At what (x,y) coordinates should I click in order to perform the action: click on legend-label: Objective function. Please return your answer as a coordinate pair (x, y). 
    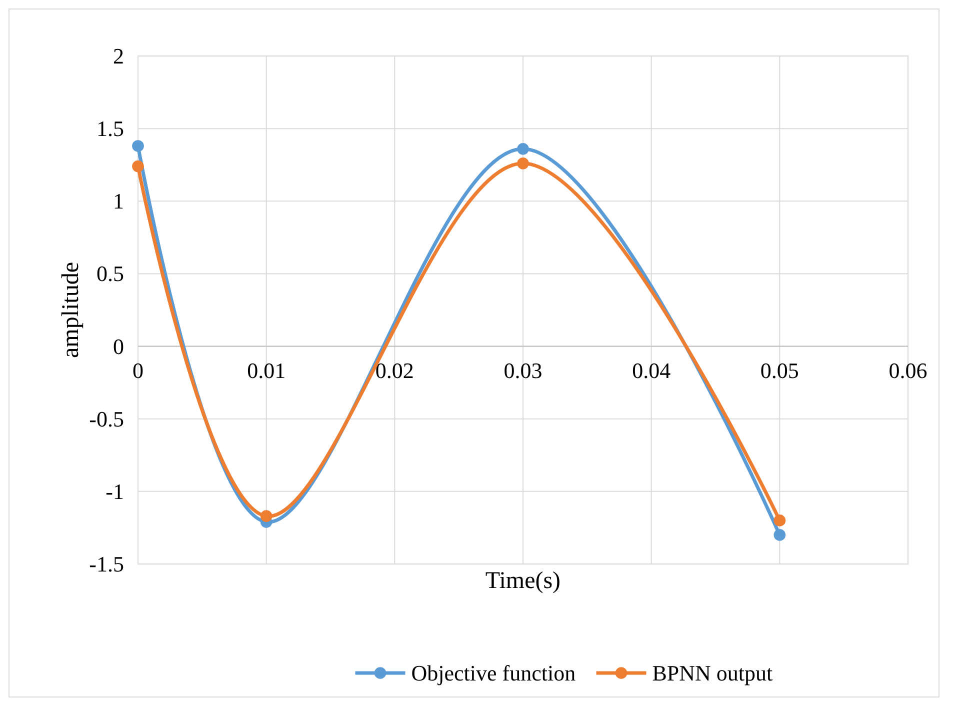
    Looking at the image, I should click on (493, 673).